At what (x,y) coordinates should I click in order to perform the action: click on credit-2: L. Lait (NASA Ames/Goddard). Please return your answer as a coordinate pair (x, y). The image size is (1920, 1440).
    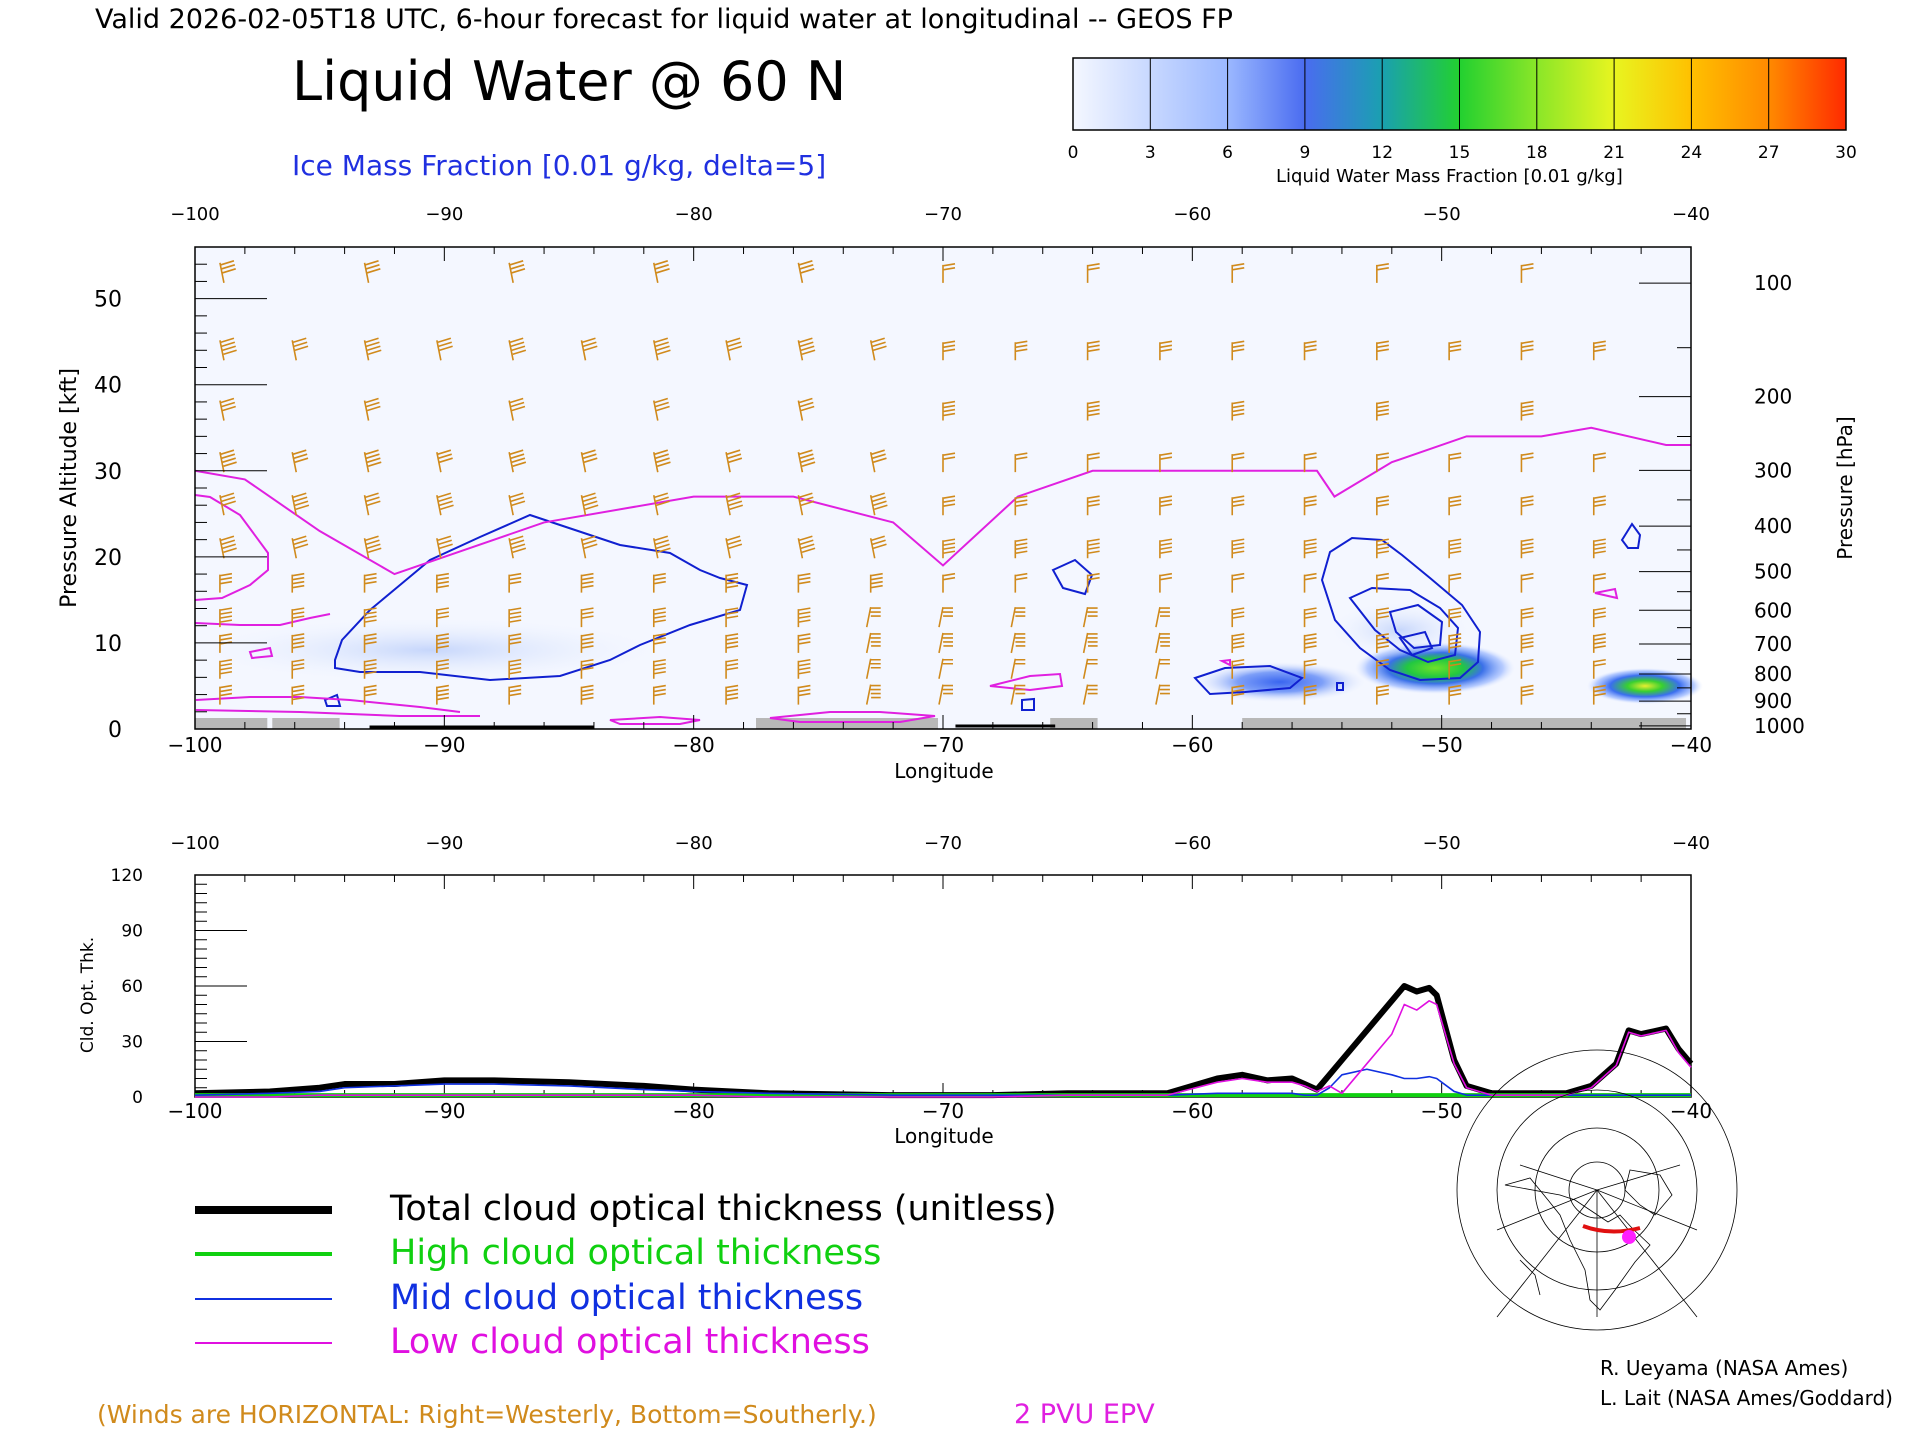
    Looking at the image, I should click on (1746, 1398).